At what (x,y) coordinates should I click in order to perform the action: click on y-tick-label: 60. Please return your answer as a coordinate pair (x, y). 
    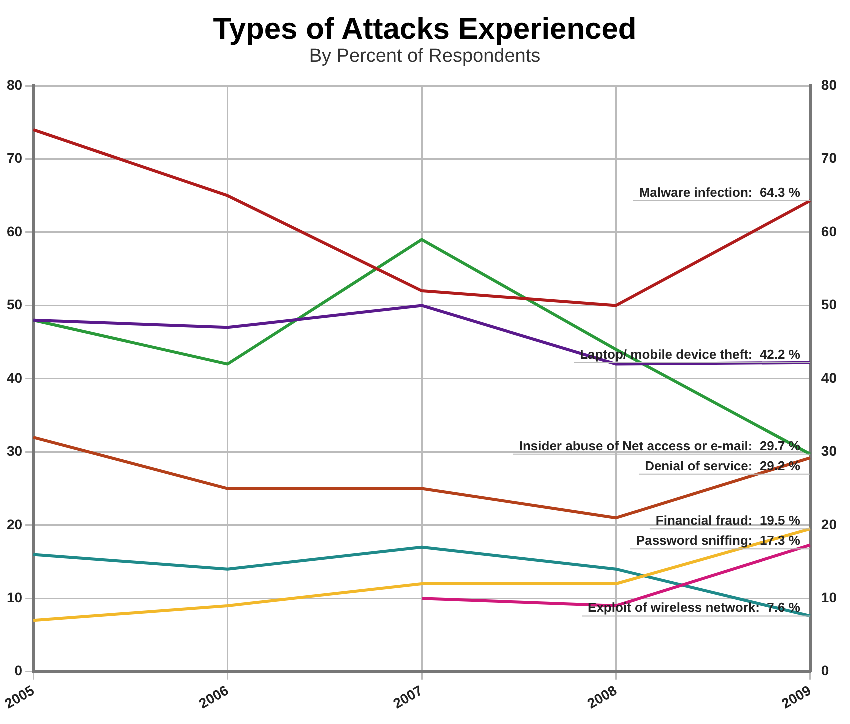
    Looking at the image, I should click on (14, 231).